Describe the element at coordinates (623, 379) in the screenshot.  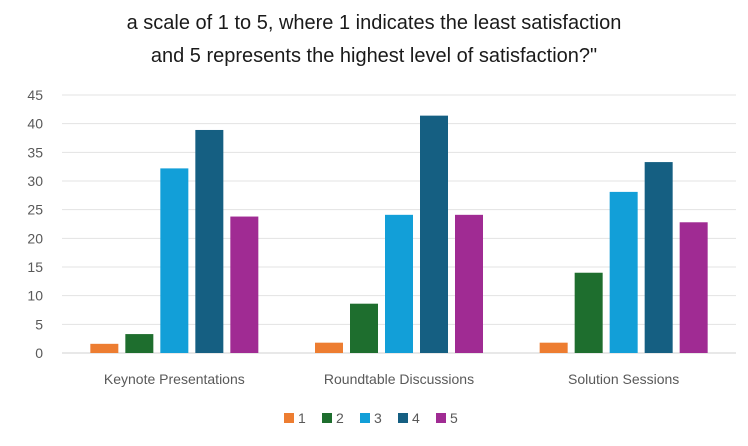
I see `x-category-label: Solution Sessions` at that location.